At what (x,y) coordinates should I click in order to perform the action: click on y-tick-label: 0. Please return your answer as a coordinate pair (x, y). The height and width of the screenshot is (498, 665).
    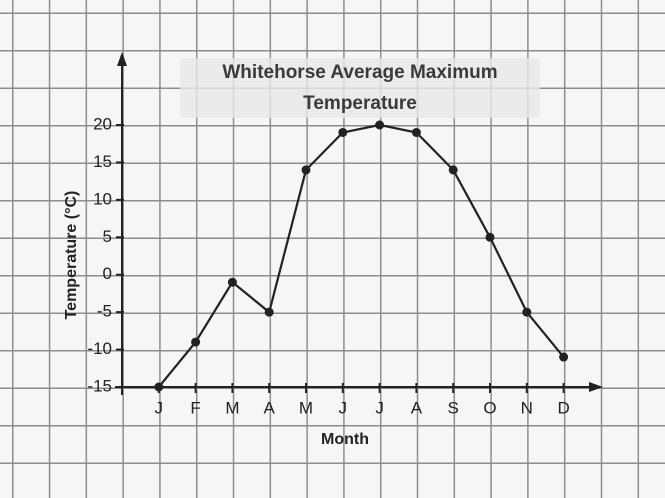
    Looking at the image, I should click on (107, 273).